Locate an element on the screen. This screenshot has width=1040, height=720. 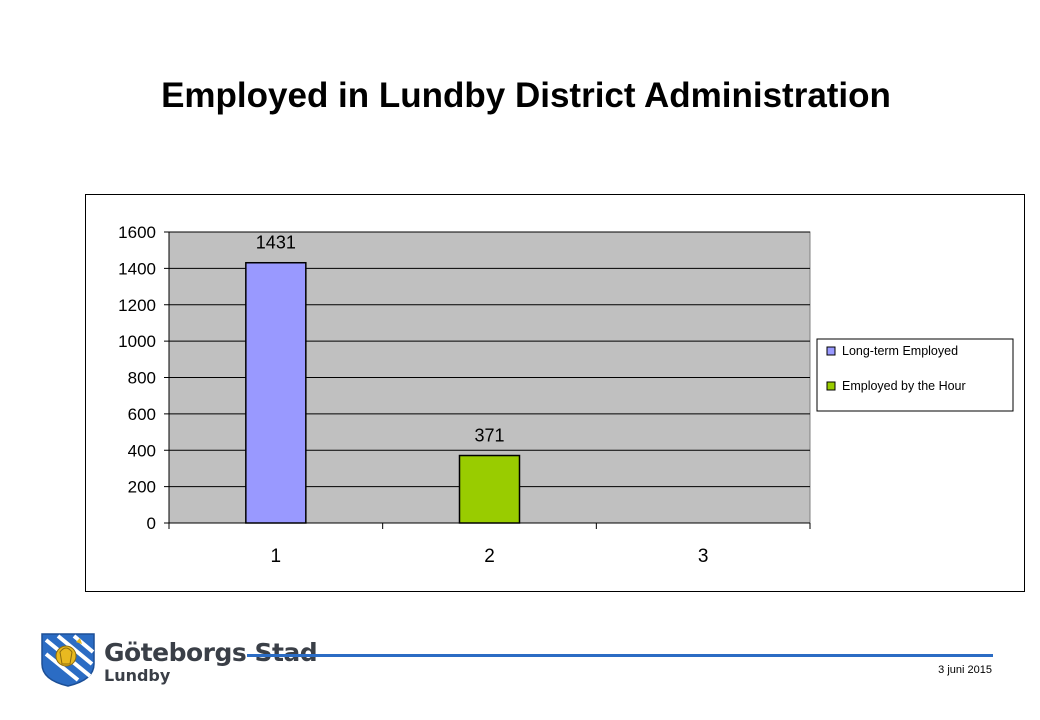
y-tick-label: 1600 is located at coordinates (137, 232).